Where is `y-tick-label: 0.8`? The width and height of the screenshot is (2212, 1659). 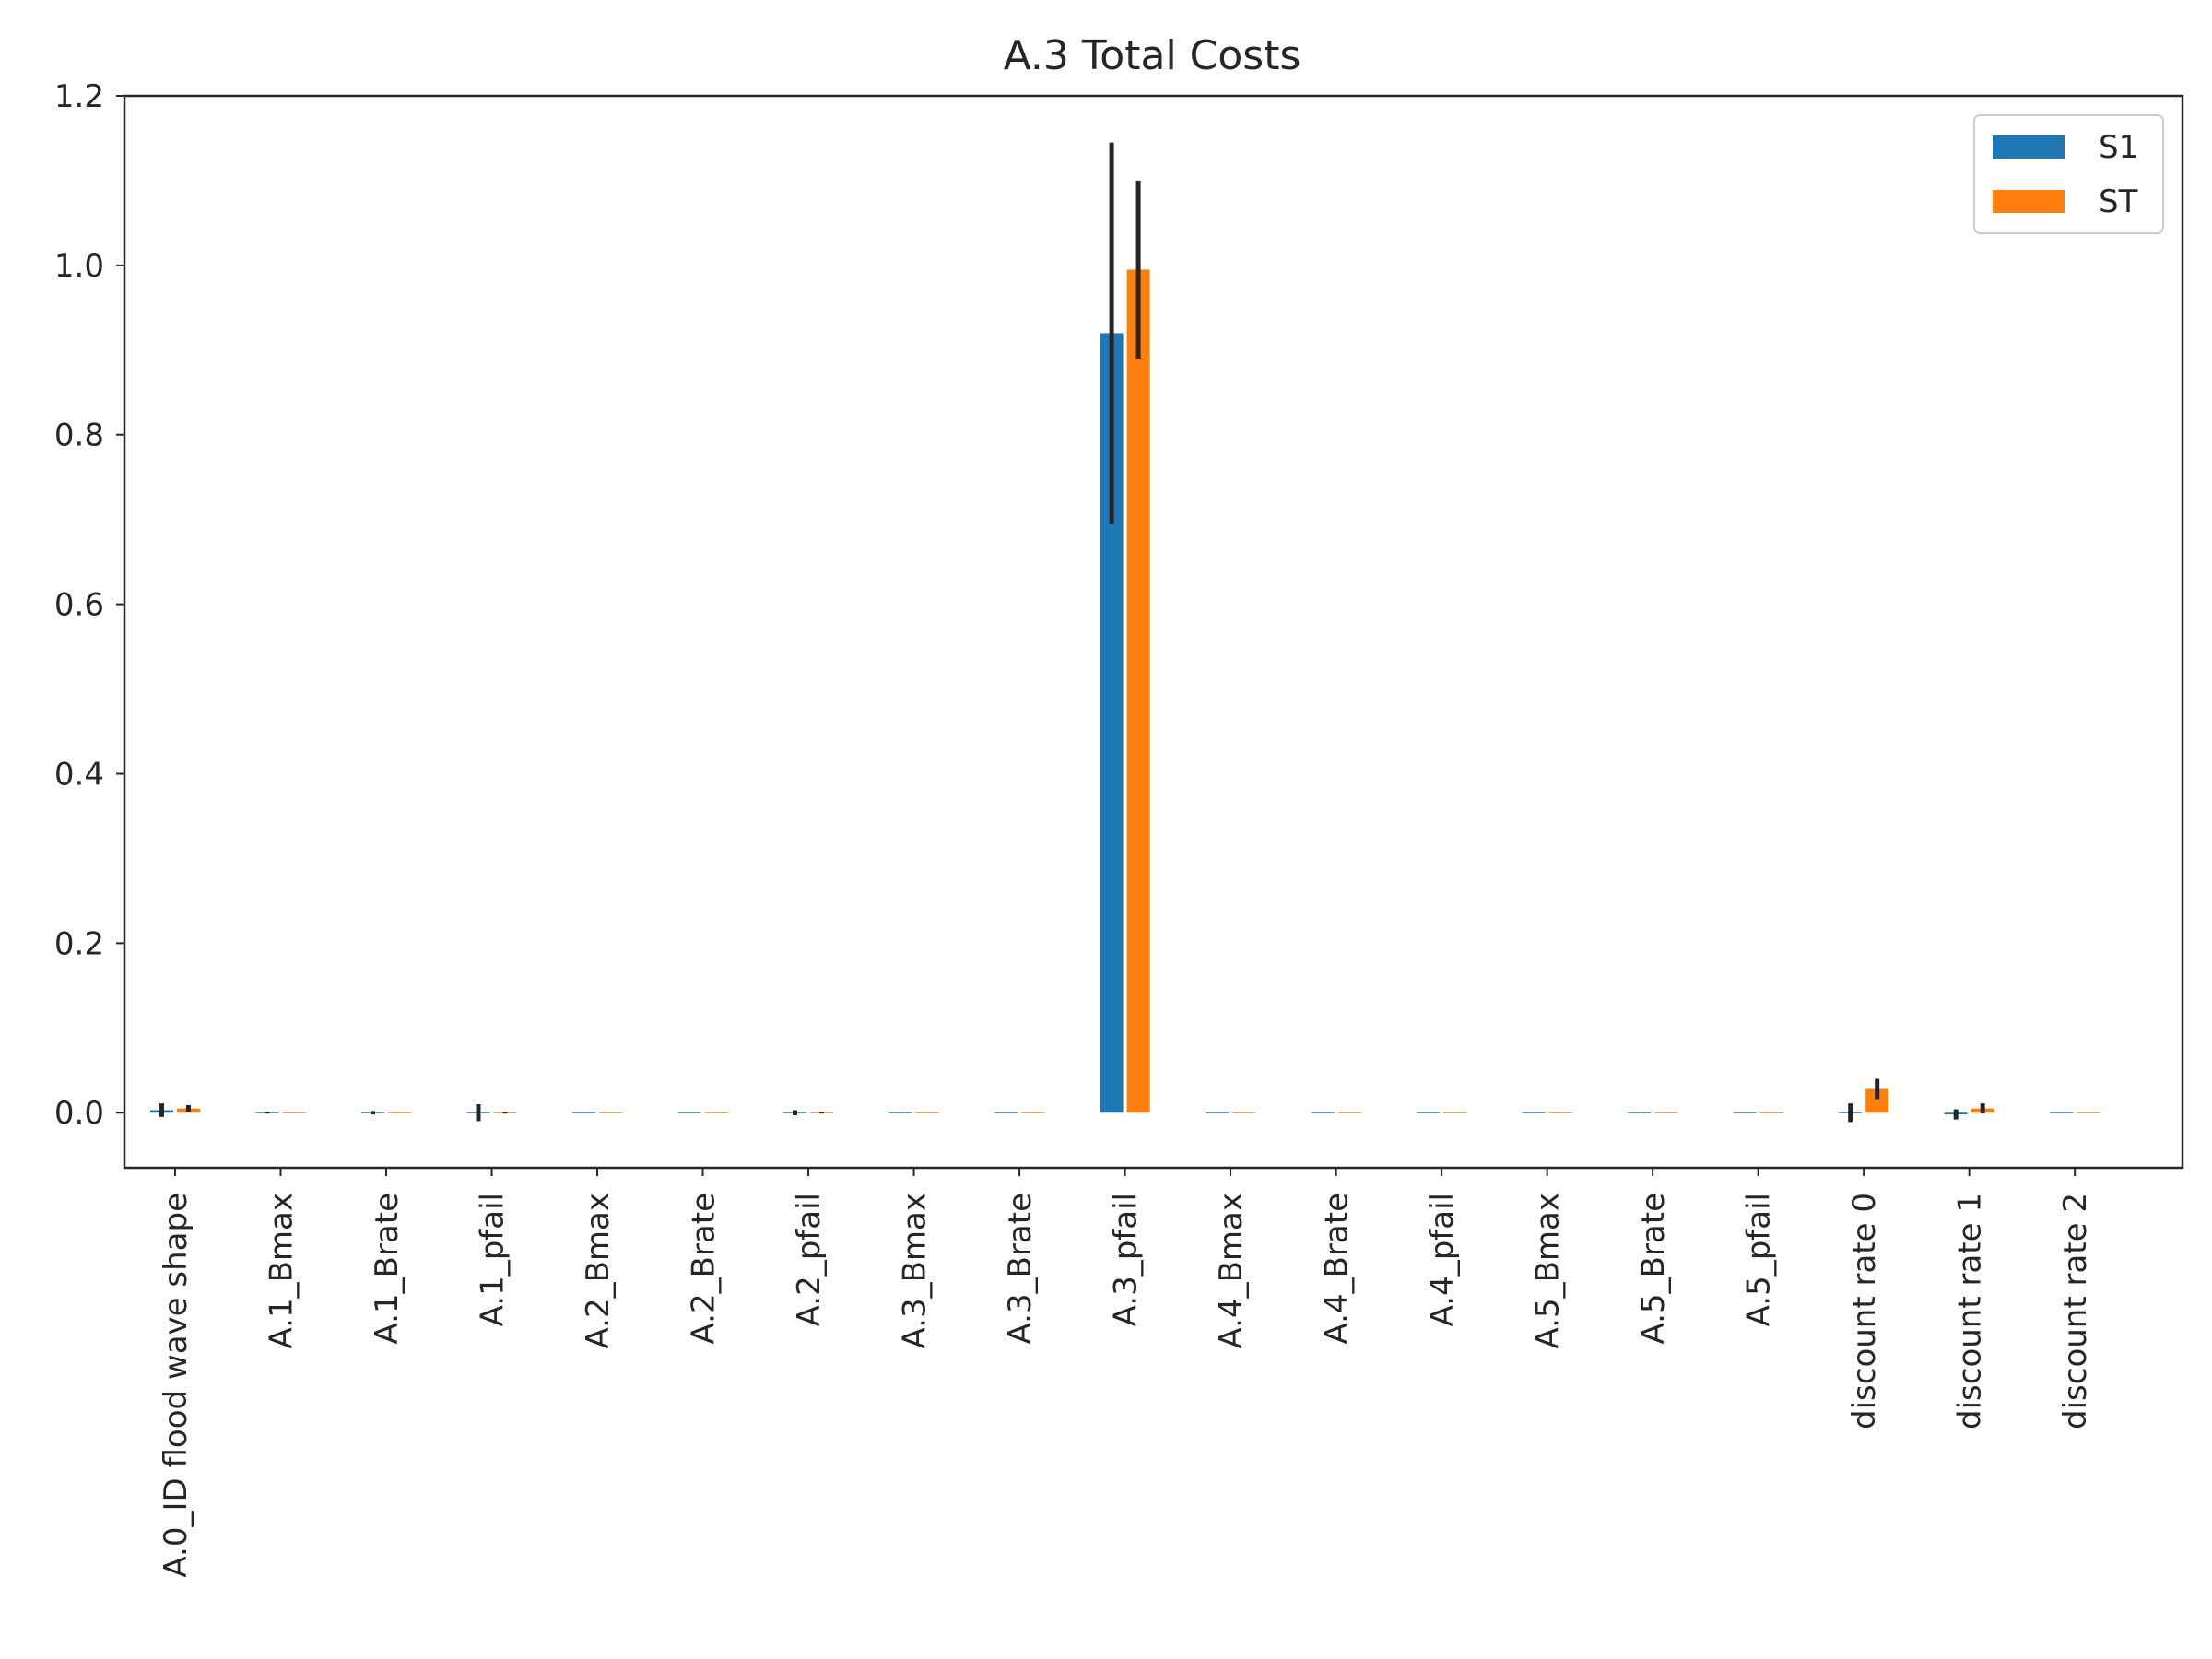 y-tick-label: 0.8 is located at coordinates (79, 436).